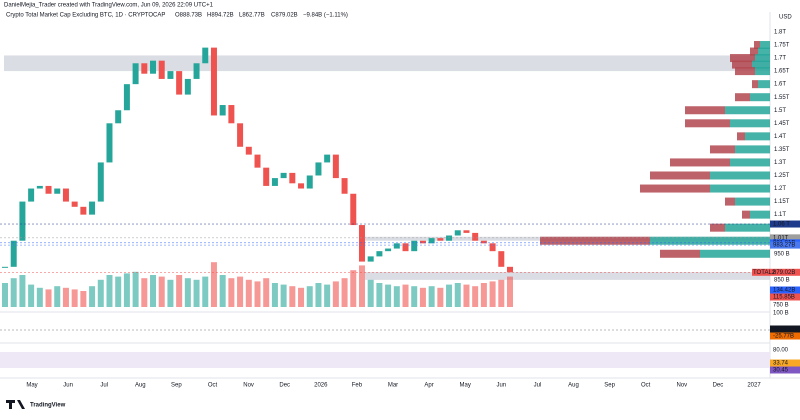 This screenshot has height=420, width=800. What do you see at coordinates (781, 225) in the screenshot?
I see `price-badge-label: 1.06 T` at bounding box center [781, 225].